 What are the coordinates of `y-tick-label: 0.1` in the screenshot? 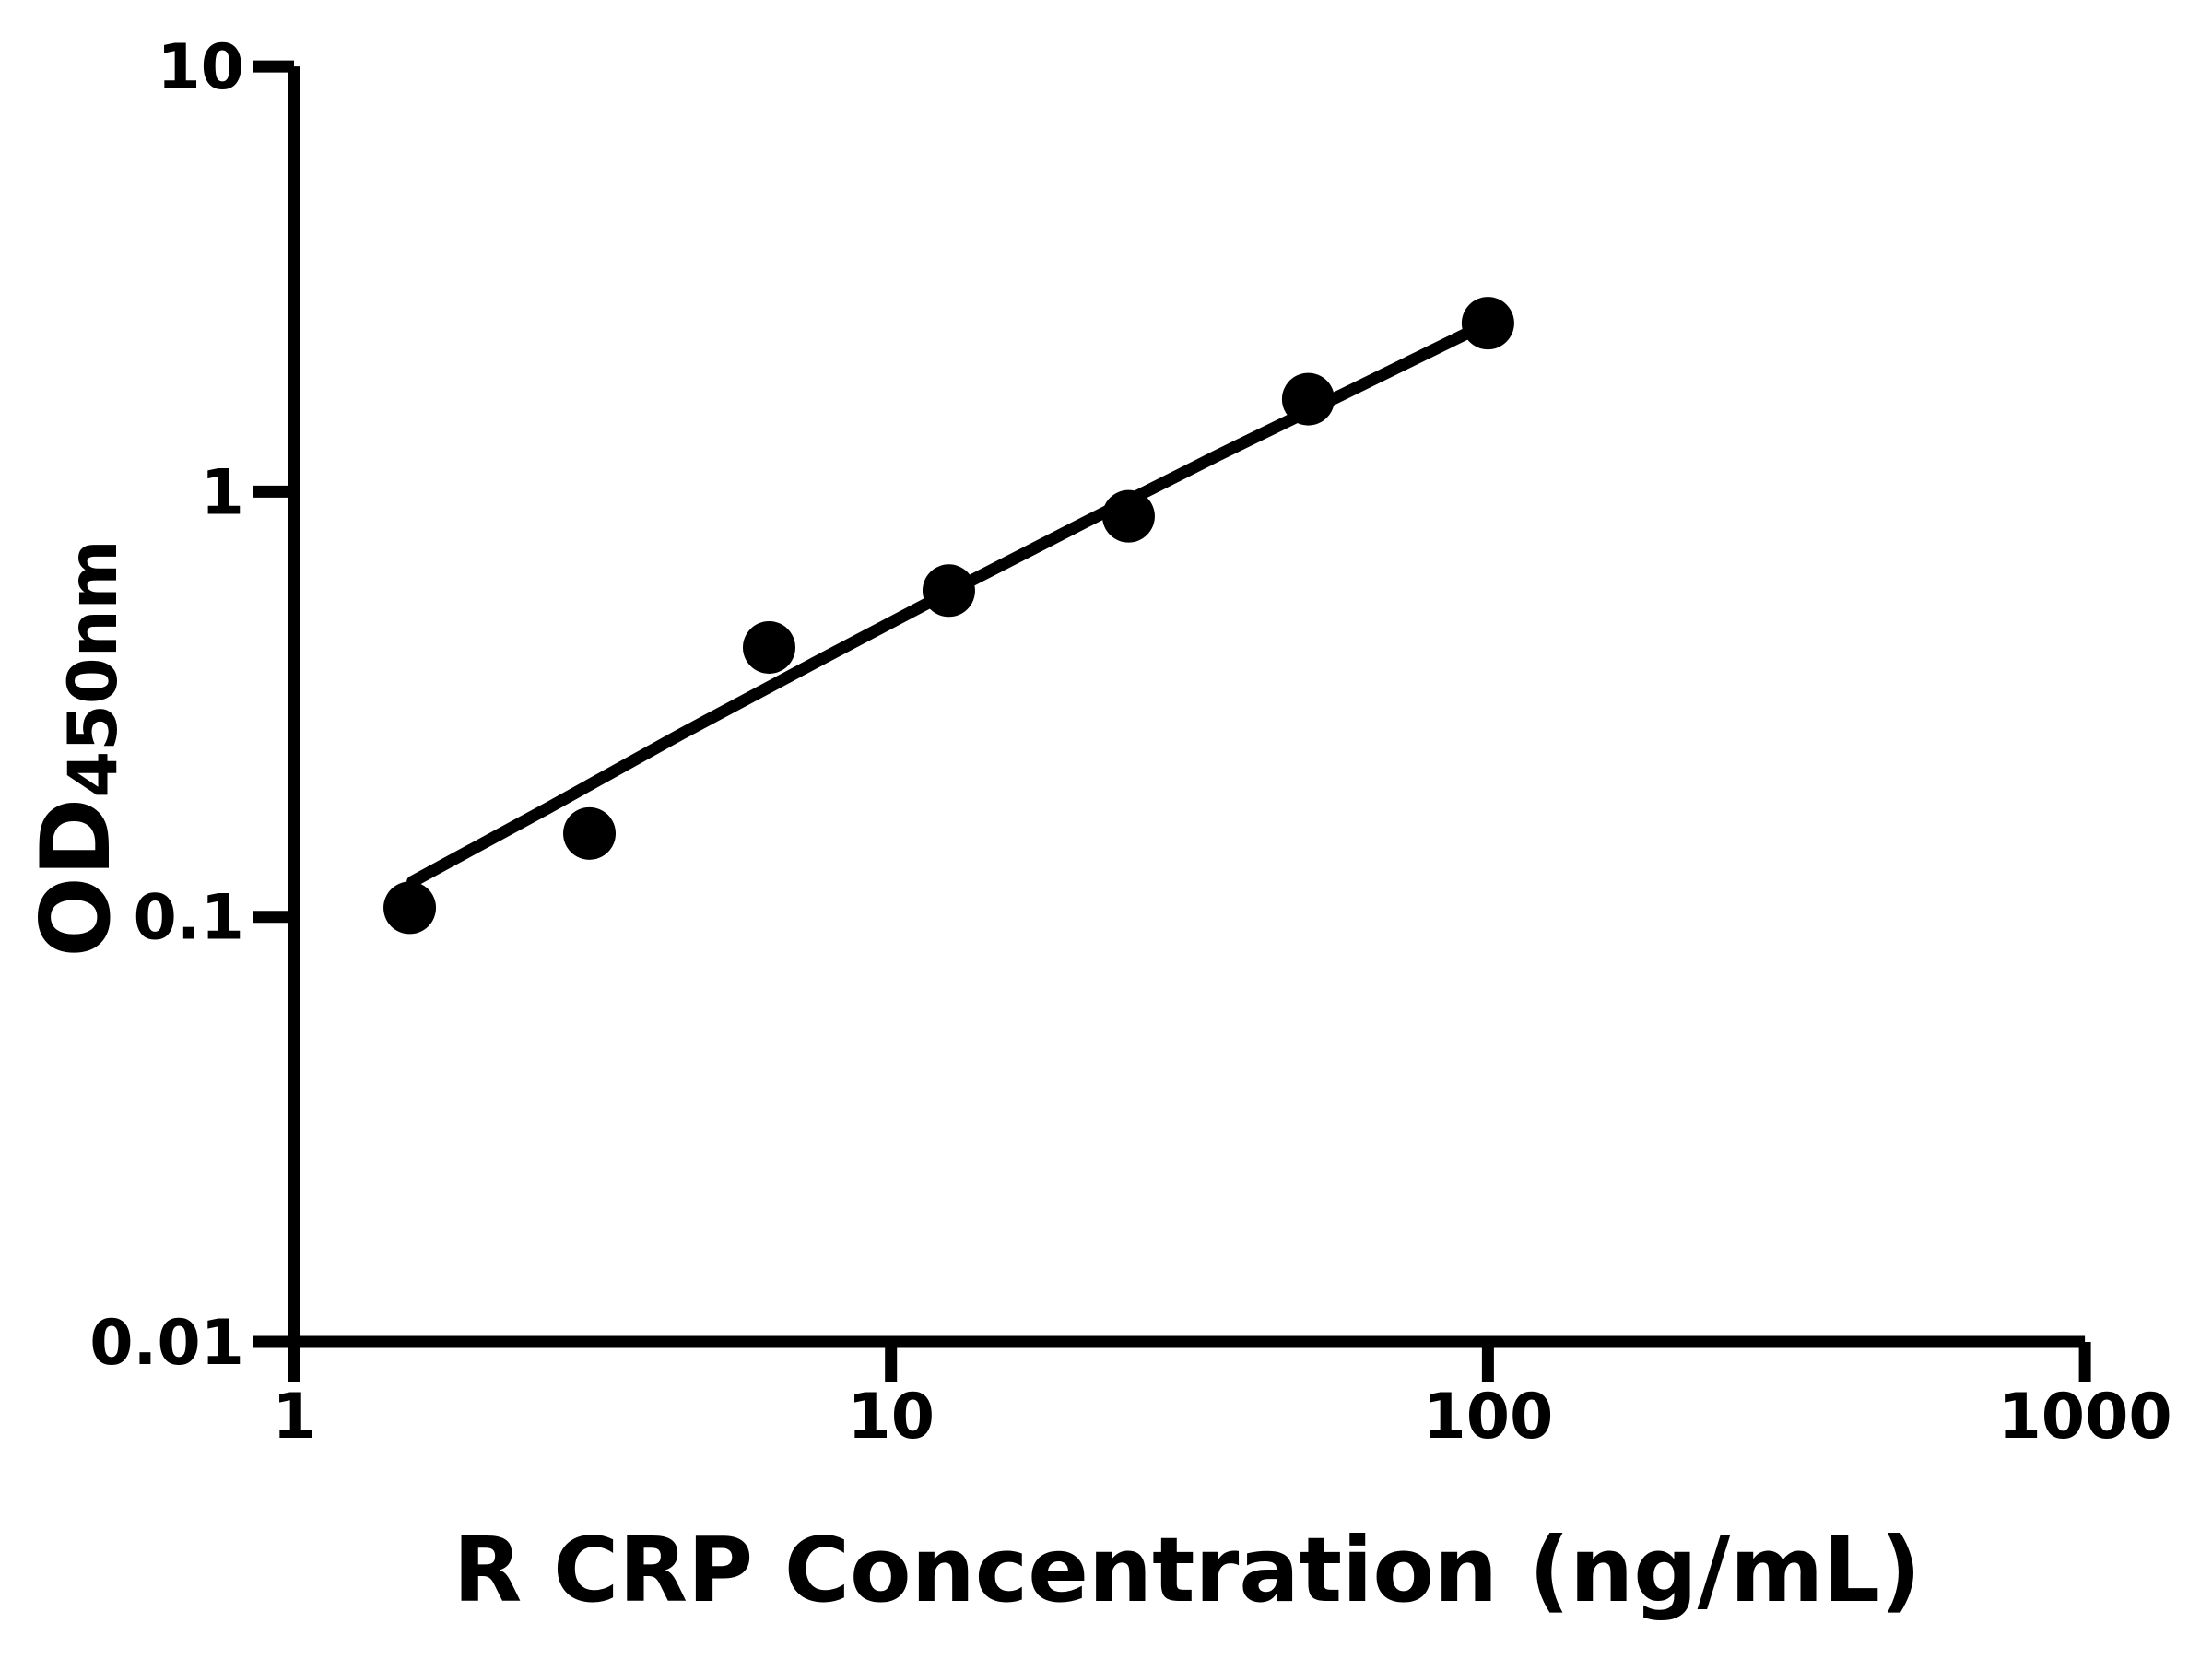 It's located at (189, 918).